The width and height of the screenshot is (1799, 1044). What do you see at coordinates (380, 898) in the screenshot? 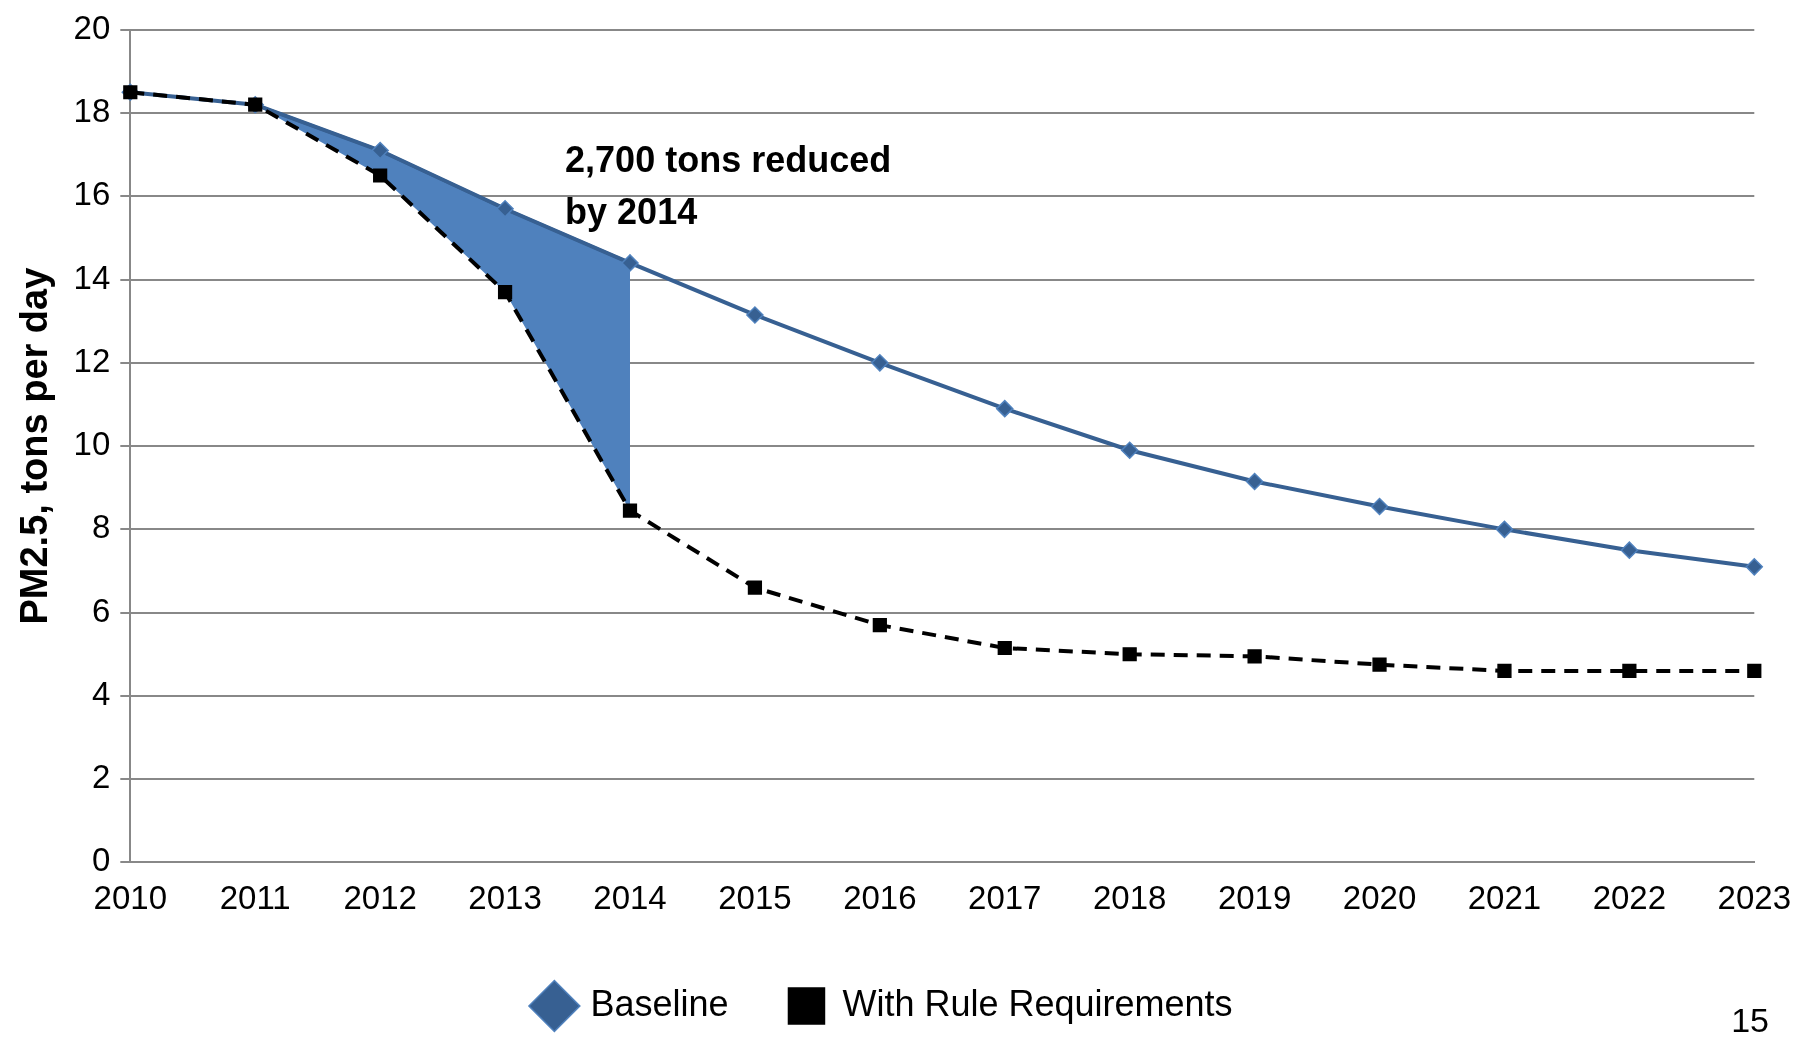
I see `x-tick-label: 2012` at bounding box center [380, 898].